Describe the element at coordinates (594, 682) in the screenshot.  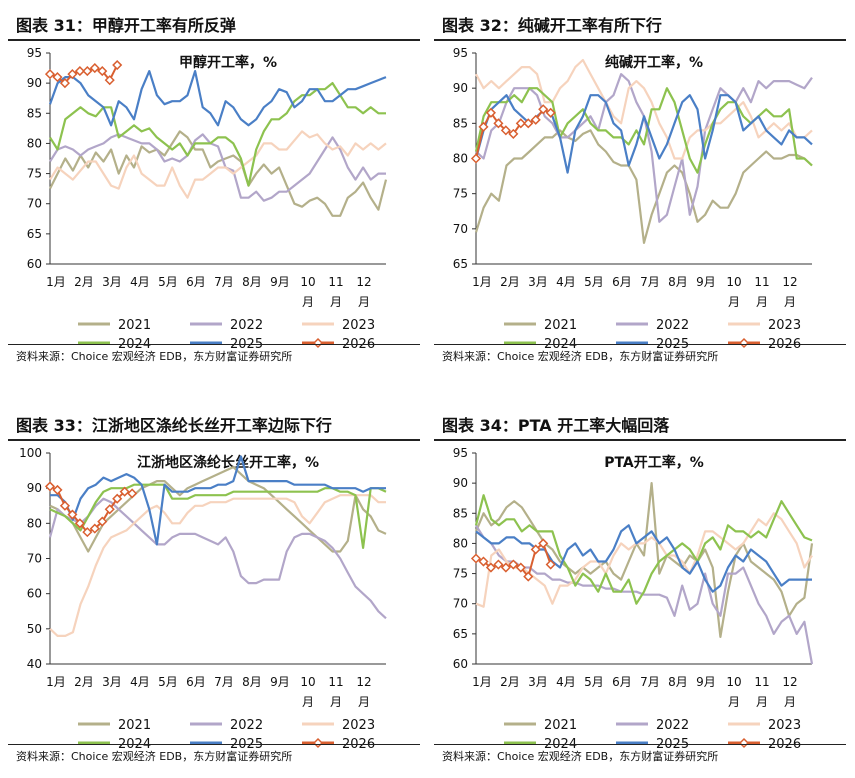
I see `x-tick-label: 5月` at that location.